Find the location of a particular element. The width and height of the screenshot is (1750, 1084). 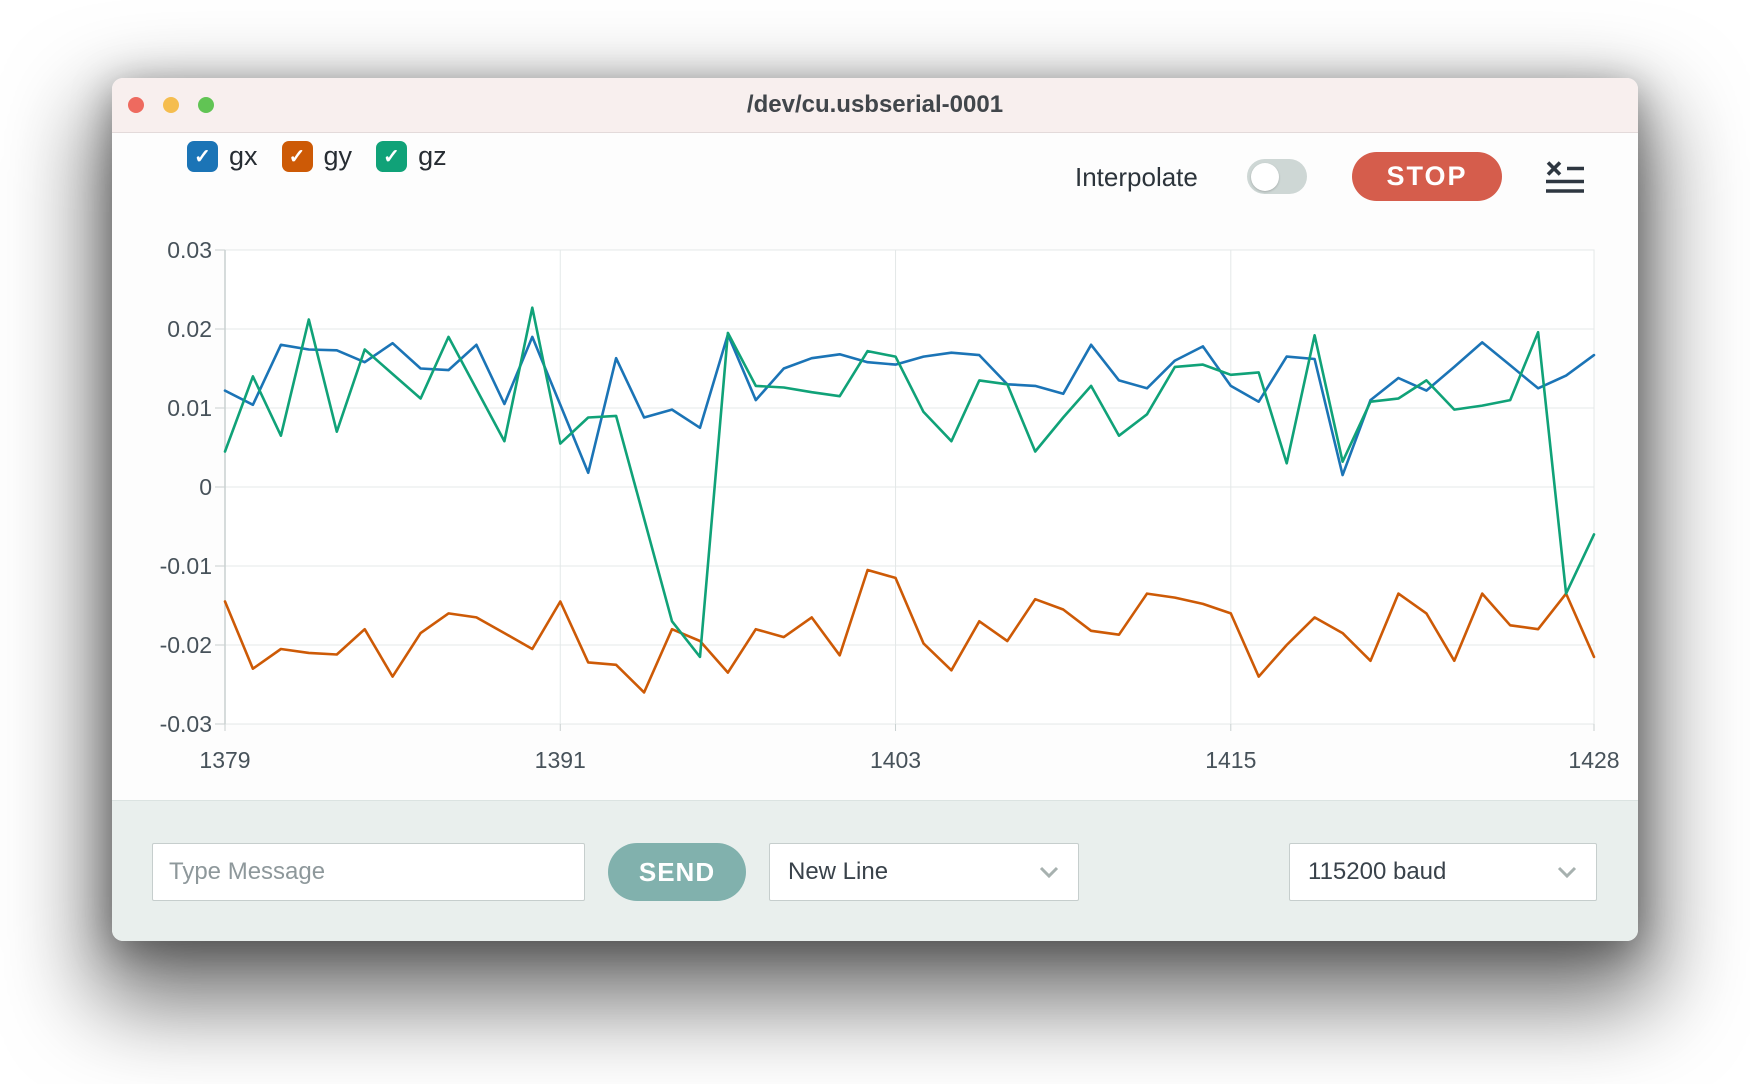

line-ending-value: New Line is located at coordinates (838, 871).